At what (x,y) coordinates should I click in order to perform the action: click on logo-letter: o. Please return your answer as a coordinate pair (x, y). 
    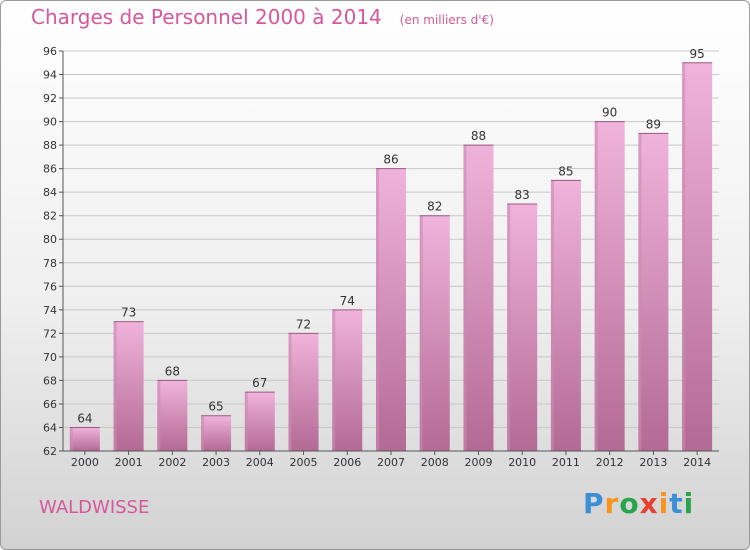
    Looking at the image, I should click on (629, 503).